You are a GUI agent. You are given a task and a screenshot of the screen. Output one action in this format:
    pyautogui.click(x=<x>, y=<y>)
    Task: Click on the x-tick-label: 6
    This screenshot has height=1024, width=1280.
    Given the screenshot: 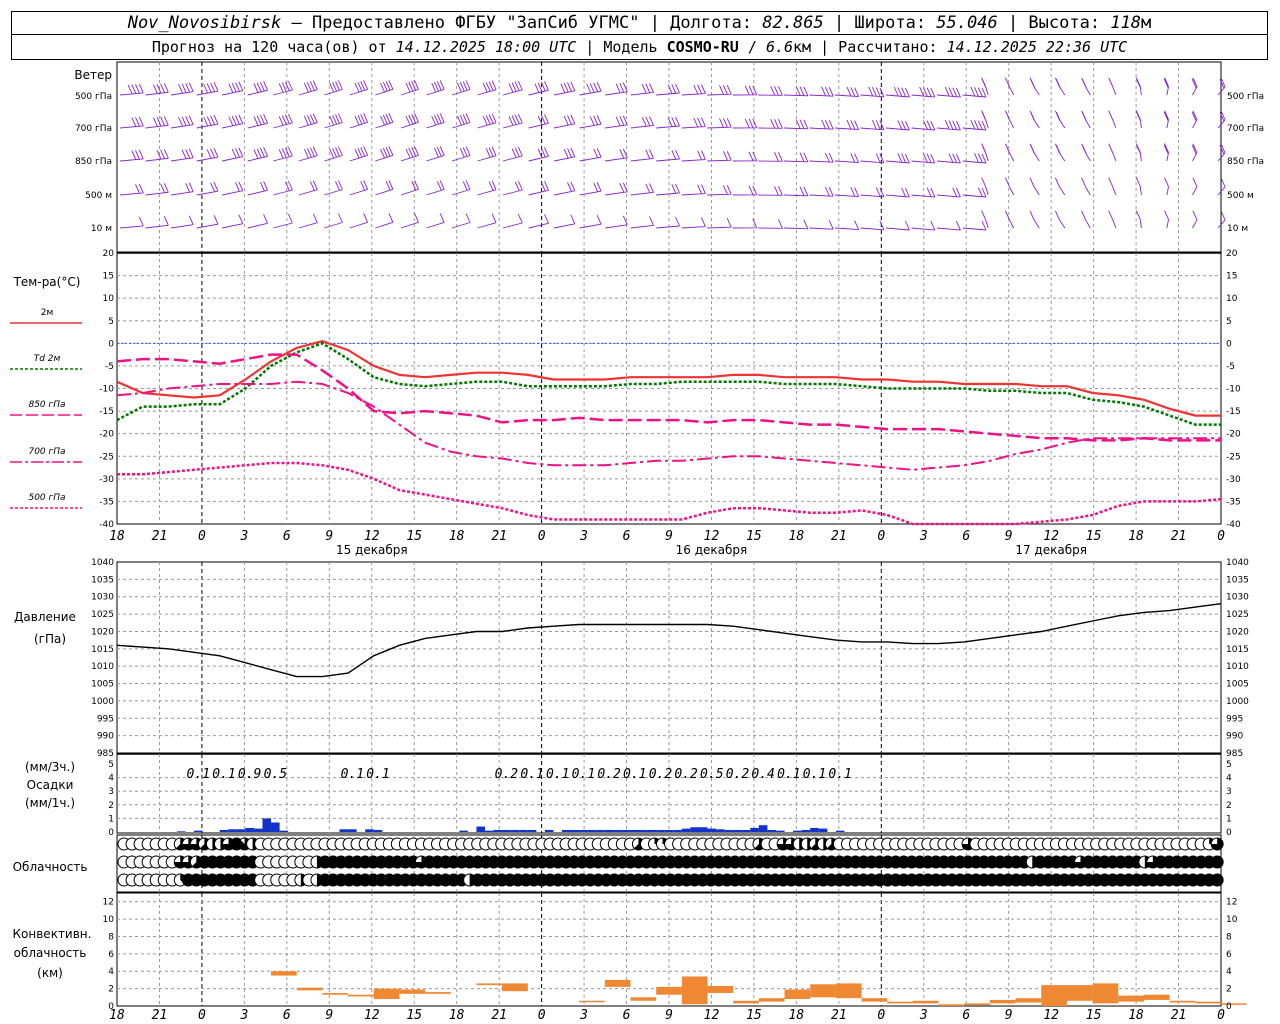 What is the action you would take?
    pyautogui.click(x=627, y=536)
    